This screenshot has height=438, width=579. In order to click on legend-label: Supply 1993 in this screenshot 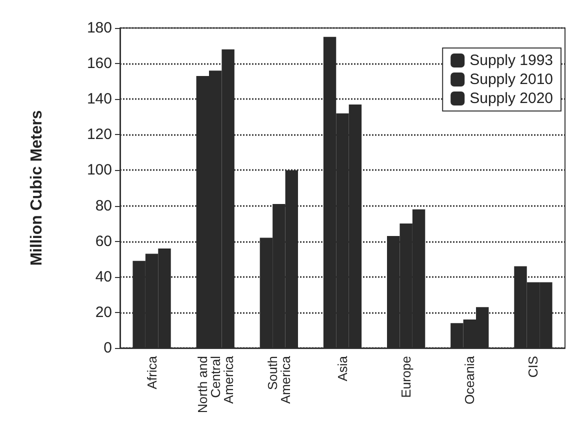, I will do `click(512, 60)`.